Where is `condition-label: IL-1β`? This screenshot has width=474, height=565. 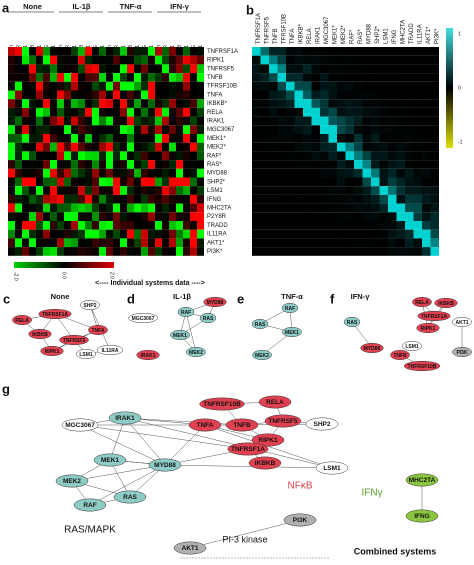 condition-label: IL-1β is located at coordinates (82, 6).